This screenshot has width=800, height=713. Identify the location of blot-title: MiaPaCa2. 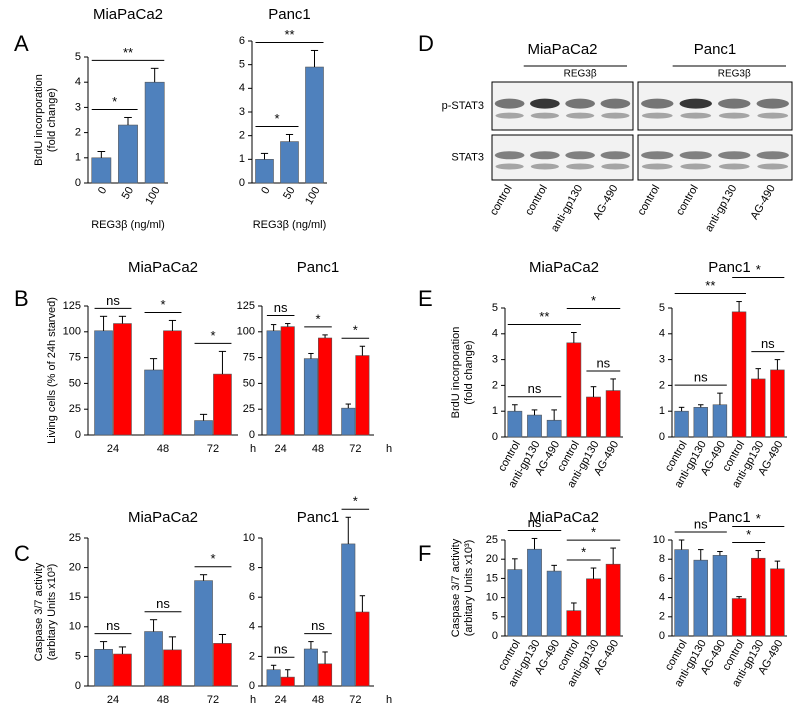
(562, 49).